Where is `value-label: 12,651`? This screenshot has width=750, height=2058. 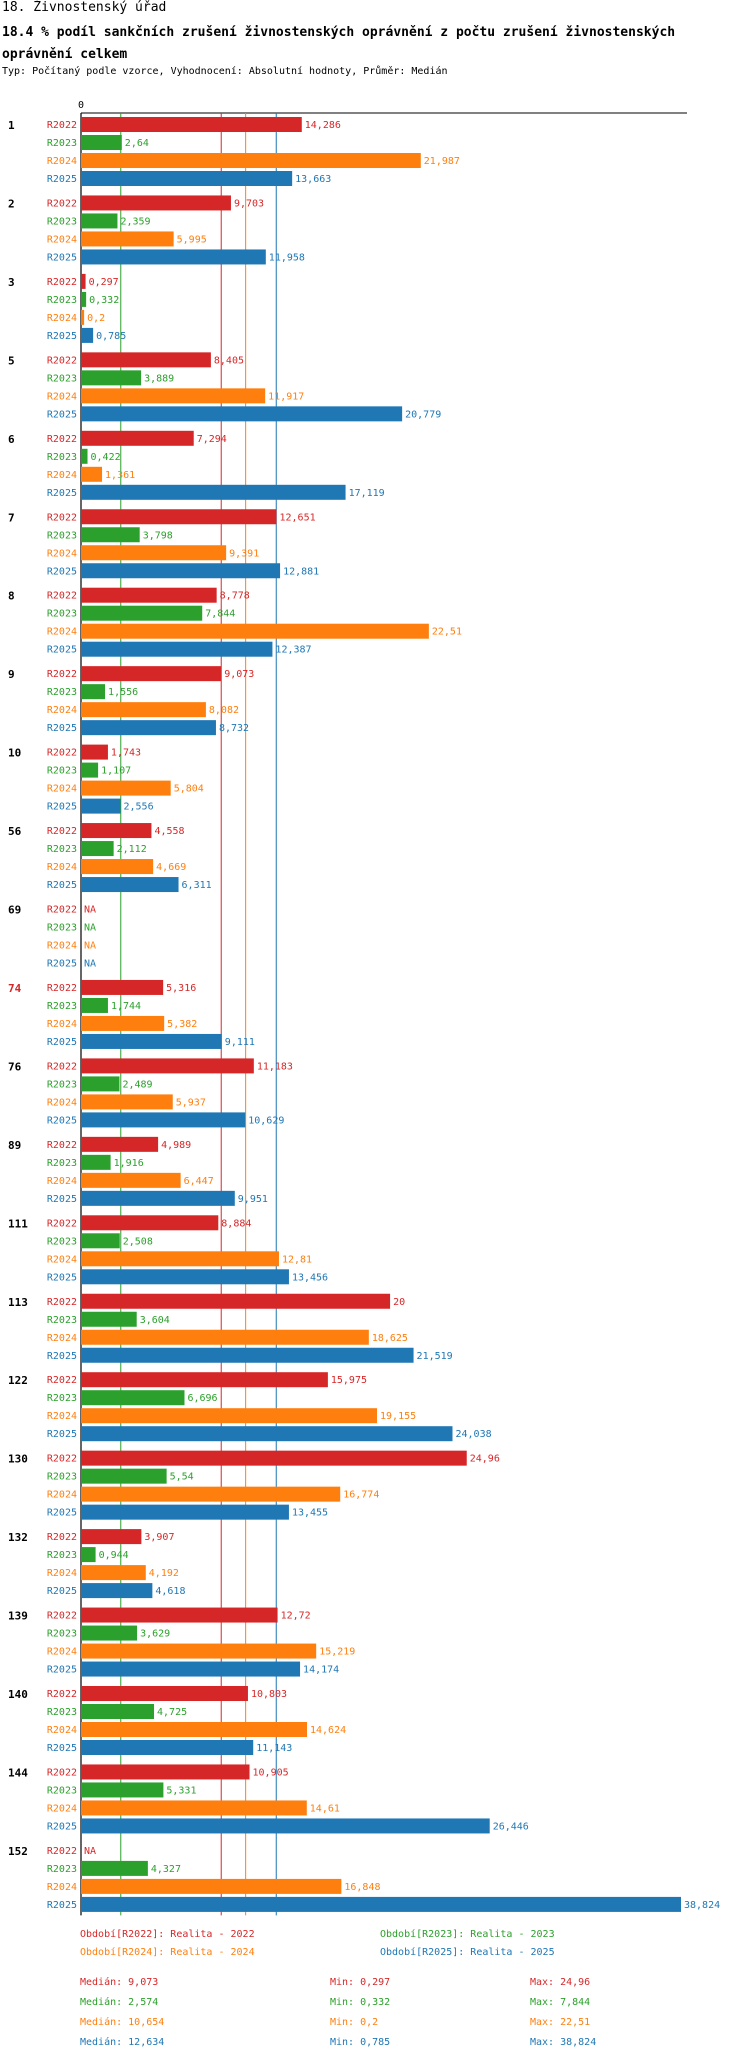
value-label: 12,651 is located at coordinates (298, 517).